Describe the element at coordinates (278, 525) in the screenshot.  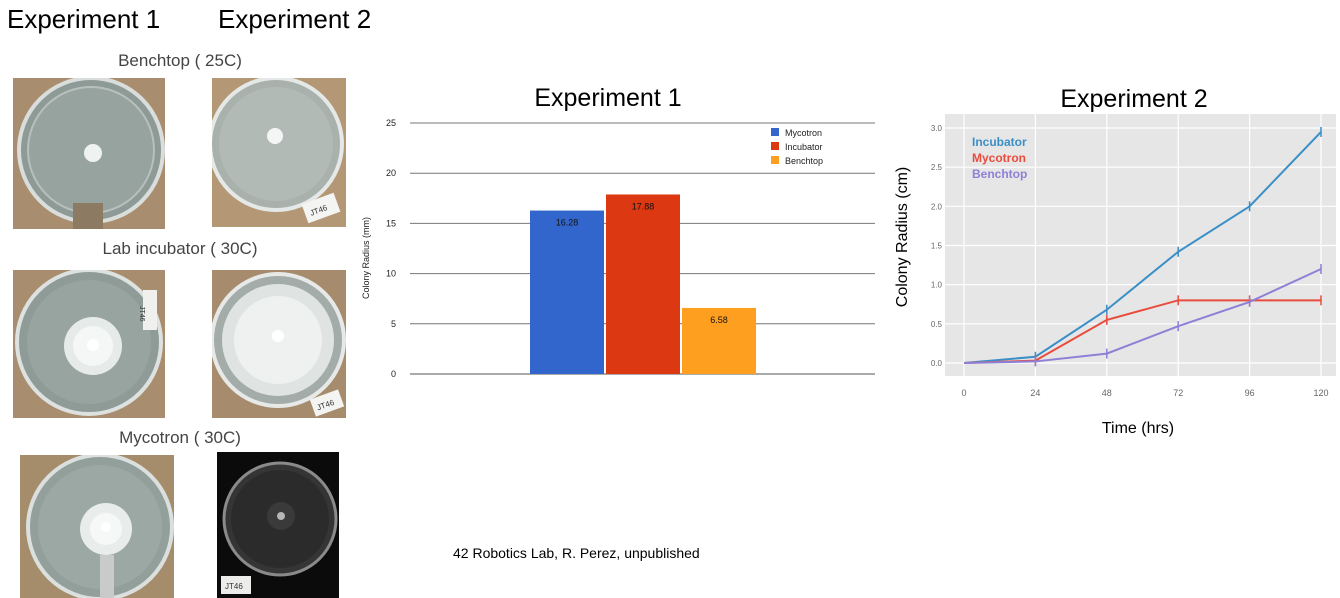
I see `petri-photo-mycotron-exp2: JT46` at that location.